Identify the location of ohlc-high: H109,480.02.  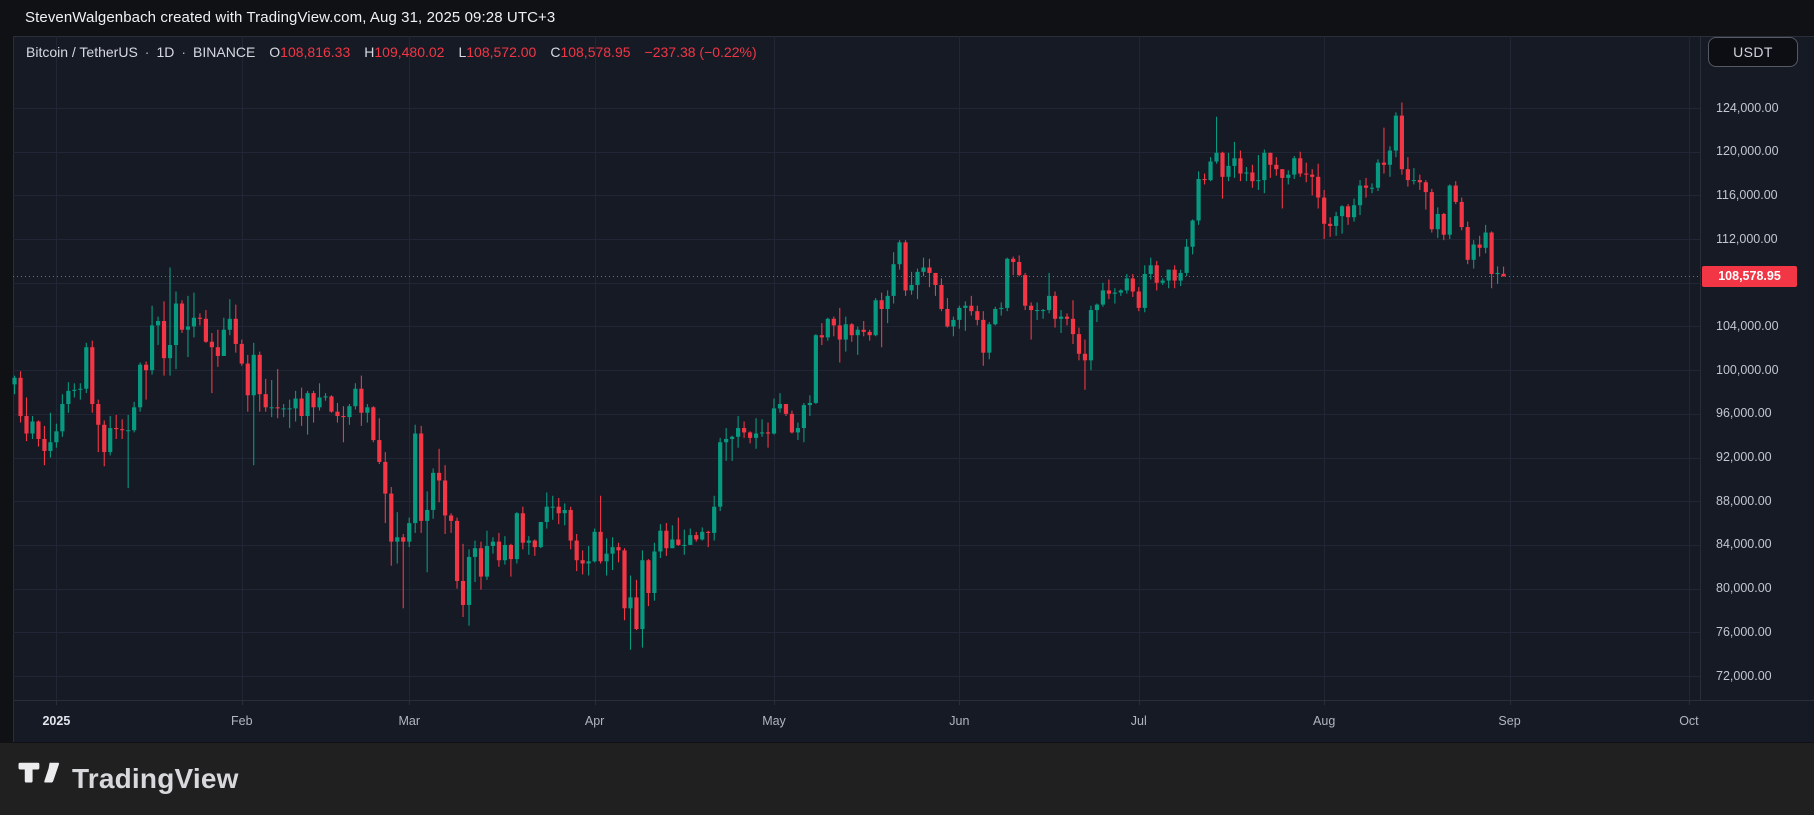
(404, 52).